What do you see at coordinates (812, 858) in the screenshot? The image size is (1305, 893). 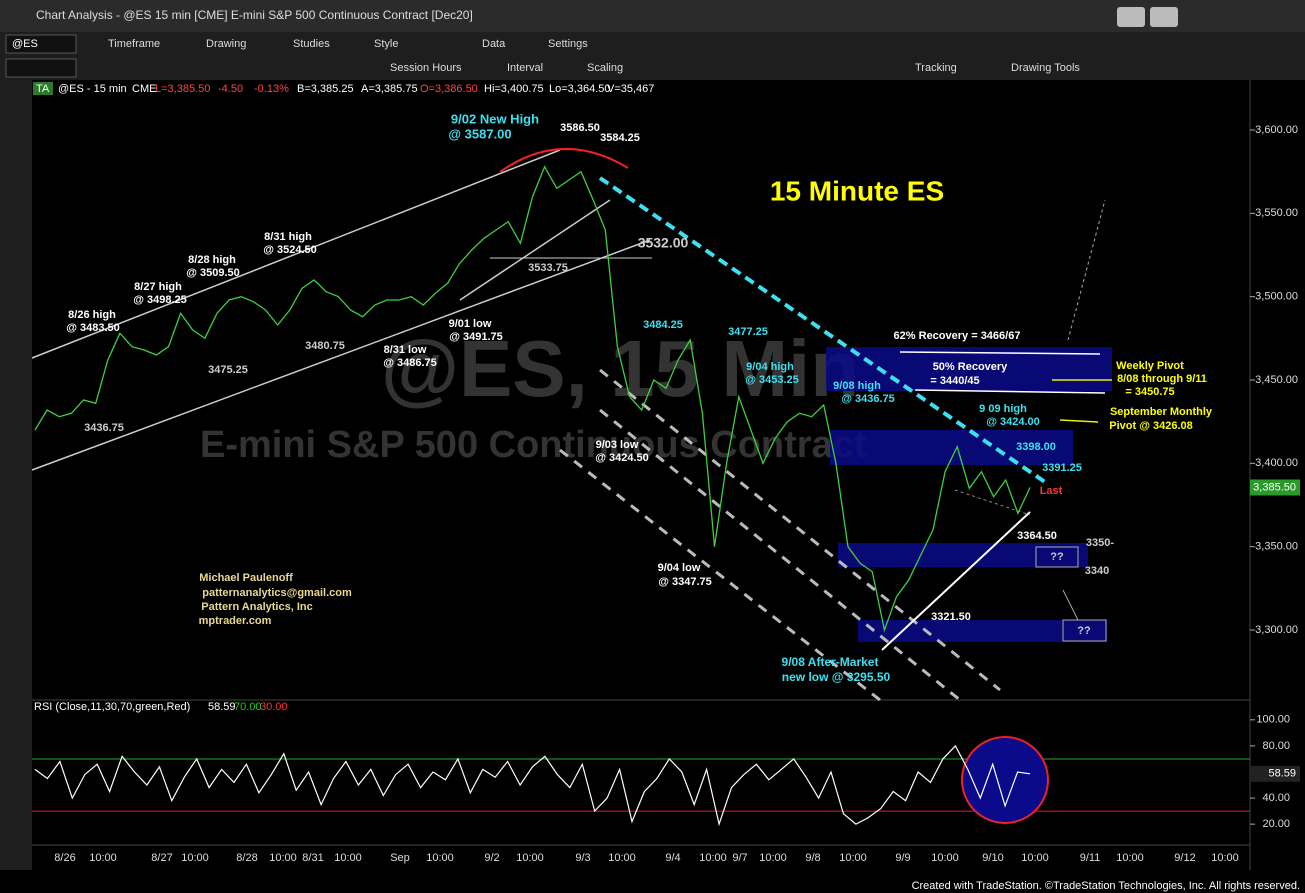 I see `x-tick-label: 9/8` at bounding box center [812, 858].